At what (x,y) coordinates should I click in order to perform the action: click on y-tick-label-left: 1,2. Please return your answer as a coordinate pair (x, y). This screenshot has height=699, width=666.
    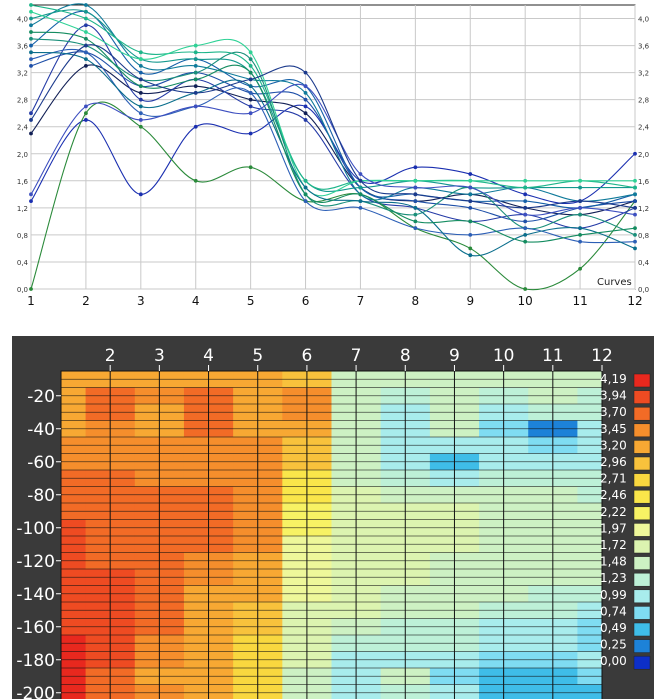
    Looking at the image, I should click on (22, 209).